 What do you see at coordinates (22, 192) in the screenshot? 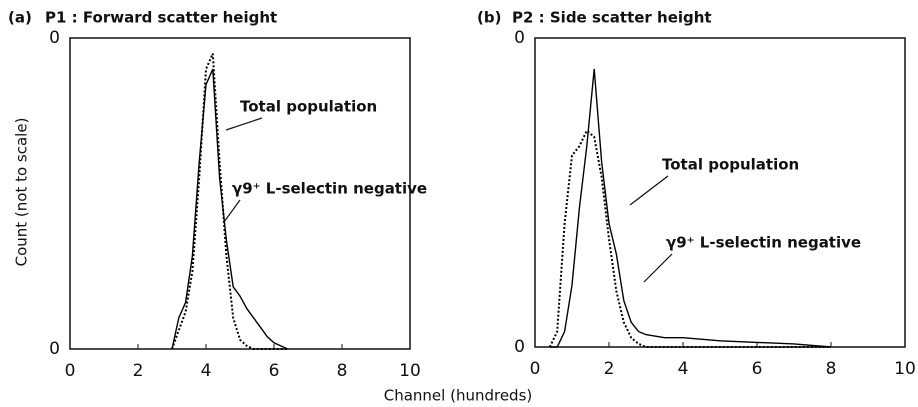
I see `y-axis-label: Count (not to scale)` at bounding box center [22, 192].